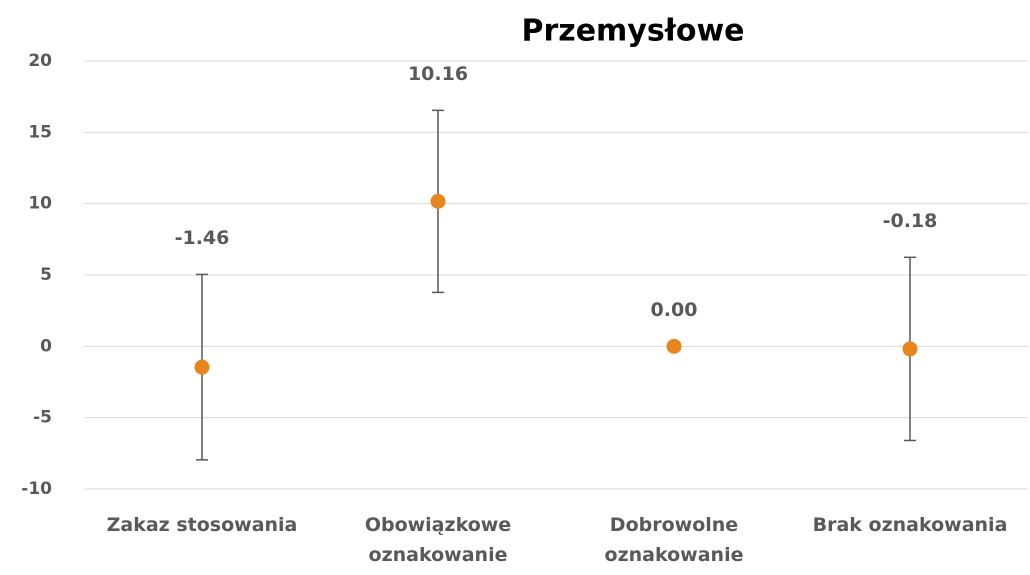  Describe the element at coordinates (438, 540) in the screenshot. I see `x-tick-label: Obowiązkowe oznakowanie` at that location.